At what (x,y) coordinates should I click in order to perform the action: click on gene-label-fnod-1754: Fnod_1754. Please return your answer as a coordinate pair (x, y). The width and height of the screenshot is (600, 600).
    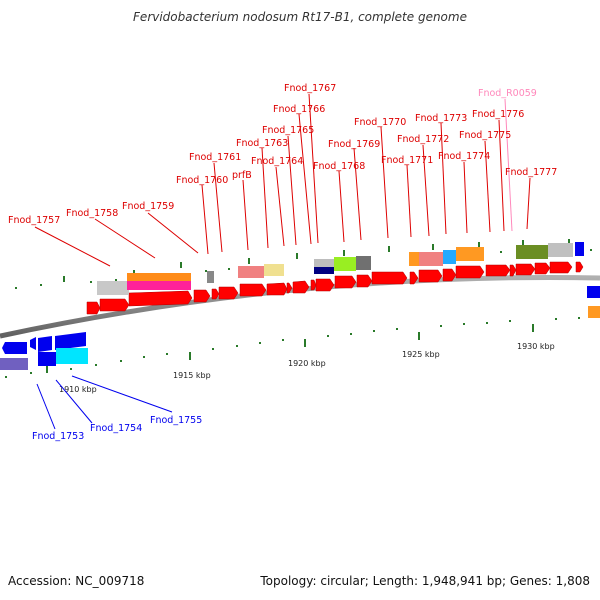
    Looking at the image, I should click on (116, 428).